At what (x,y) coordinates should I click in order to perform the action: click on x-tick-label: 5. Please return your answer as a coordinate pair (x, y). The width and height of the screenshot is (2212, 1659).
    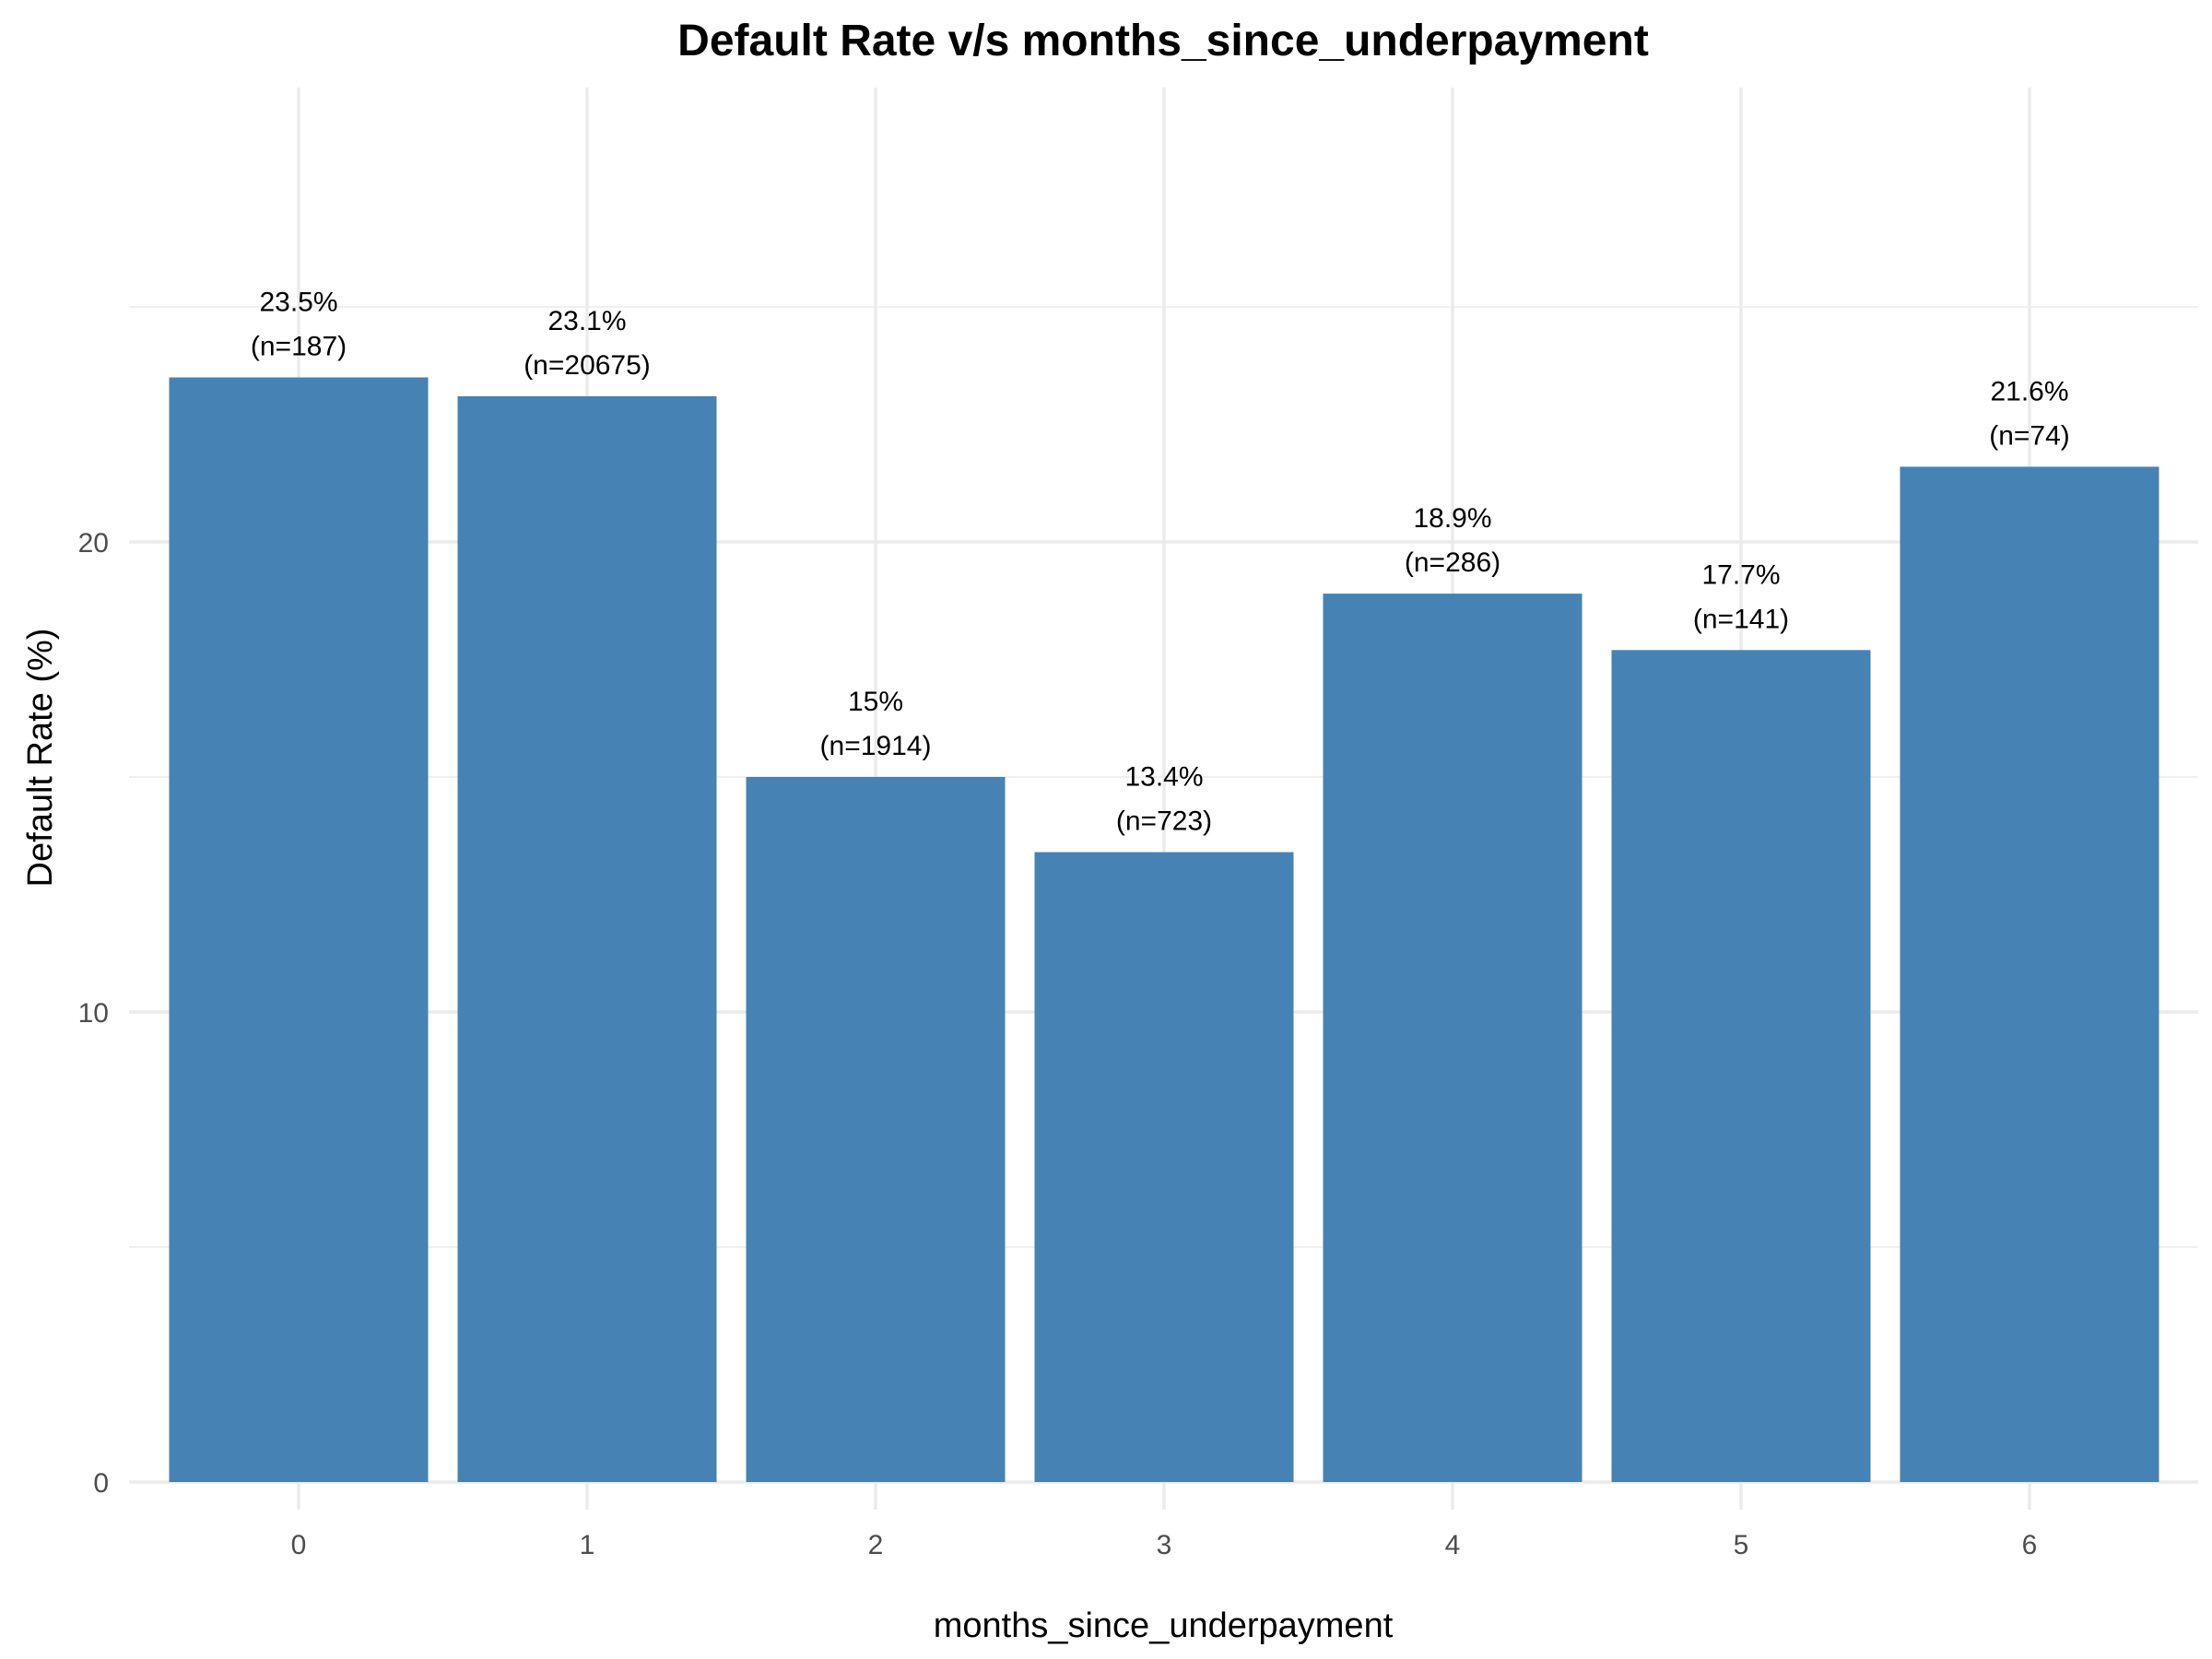
    Looking at the image, I should click on (1741, 1545).